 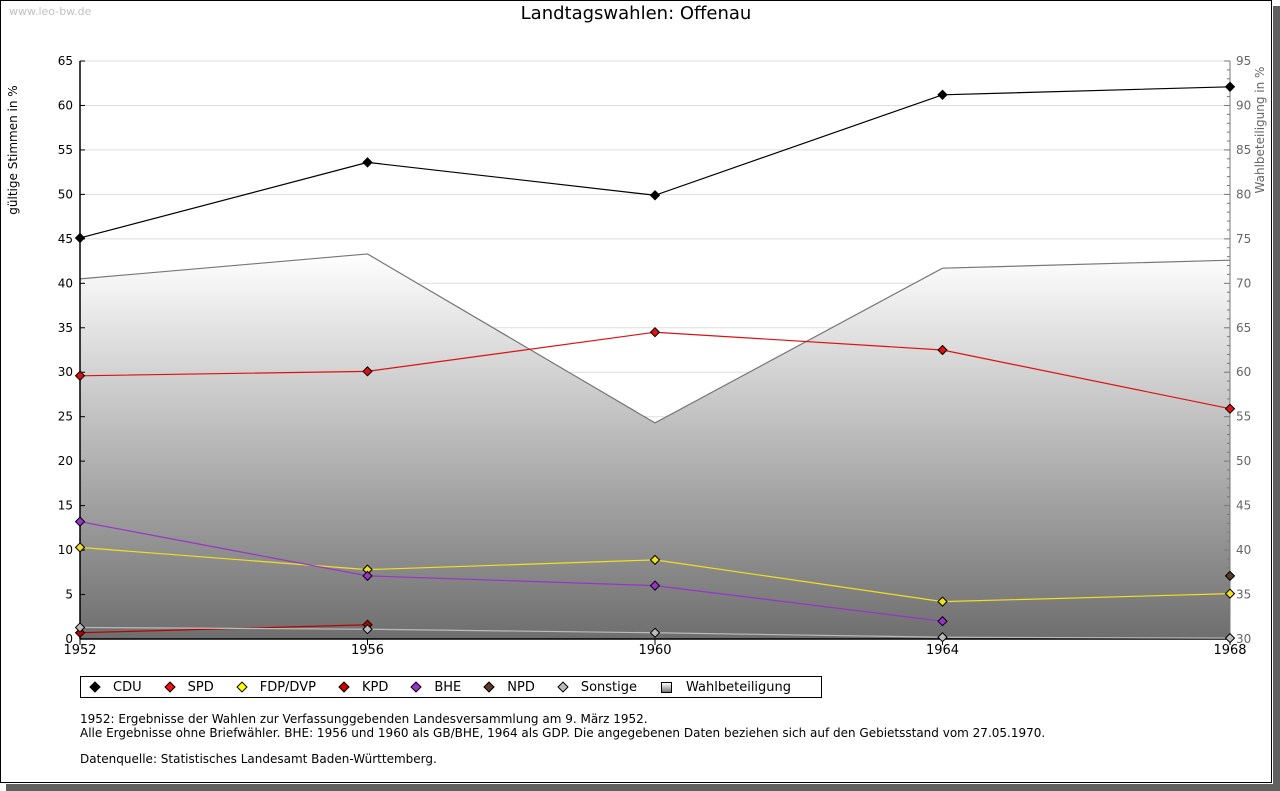 What do you see at coordinates (1230, 576) in the screenshot?
I see `marker-npd` at bounding box center [1230, 576].